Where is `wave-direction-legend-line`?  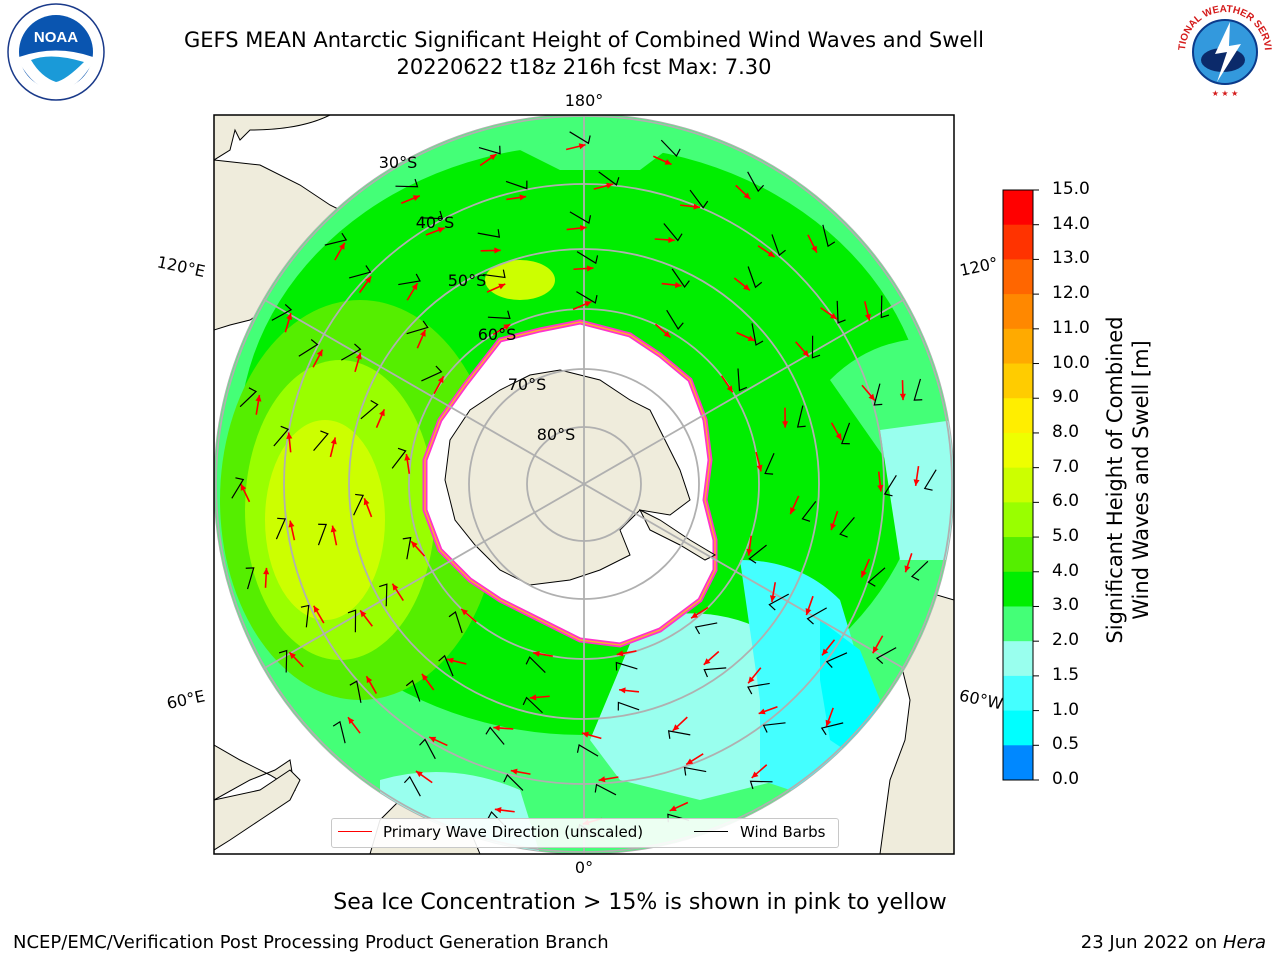
wave-direction-legend-line is located at coordinates (355, 831).